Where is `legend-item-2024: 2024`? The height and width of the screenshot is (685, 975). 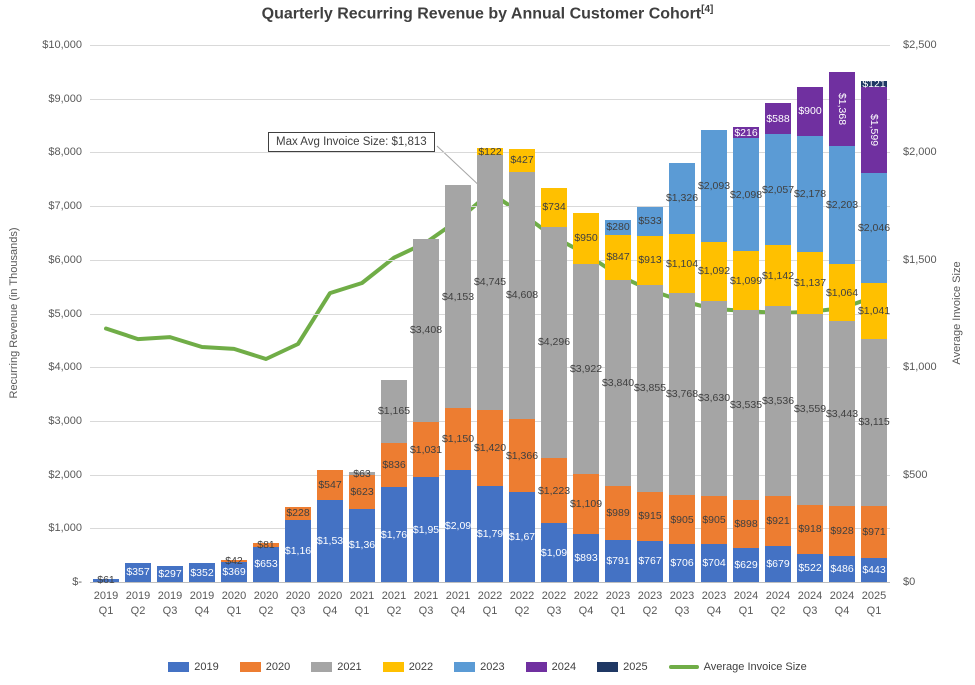 legend-item-2024: 2024 is located at coordinates (550, 667).